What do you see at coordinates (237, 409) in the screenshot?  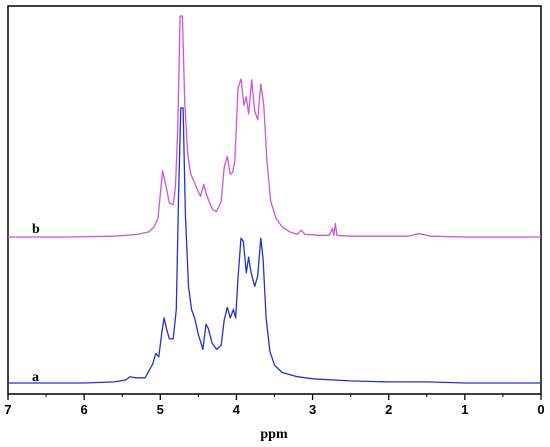 I see `x-tick-label-4: 4` at bounding box center [237, 409].